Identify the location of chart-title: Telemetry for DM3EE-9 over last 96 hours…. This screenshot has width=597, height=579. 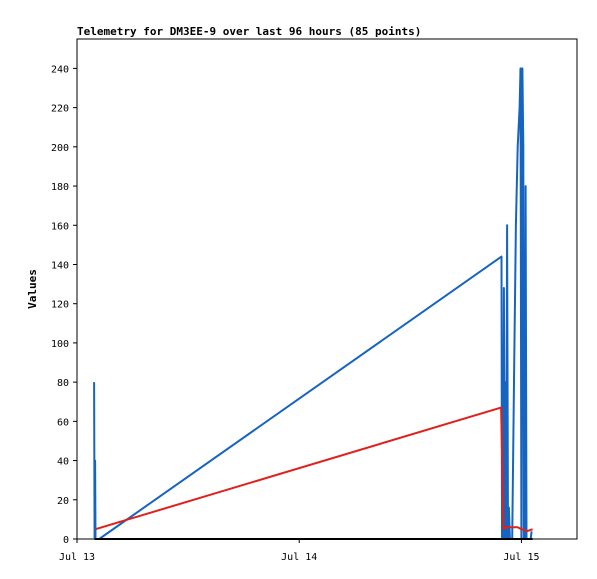
(249, 31).